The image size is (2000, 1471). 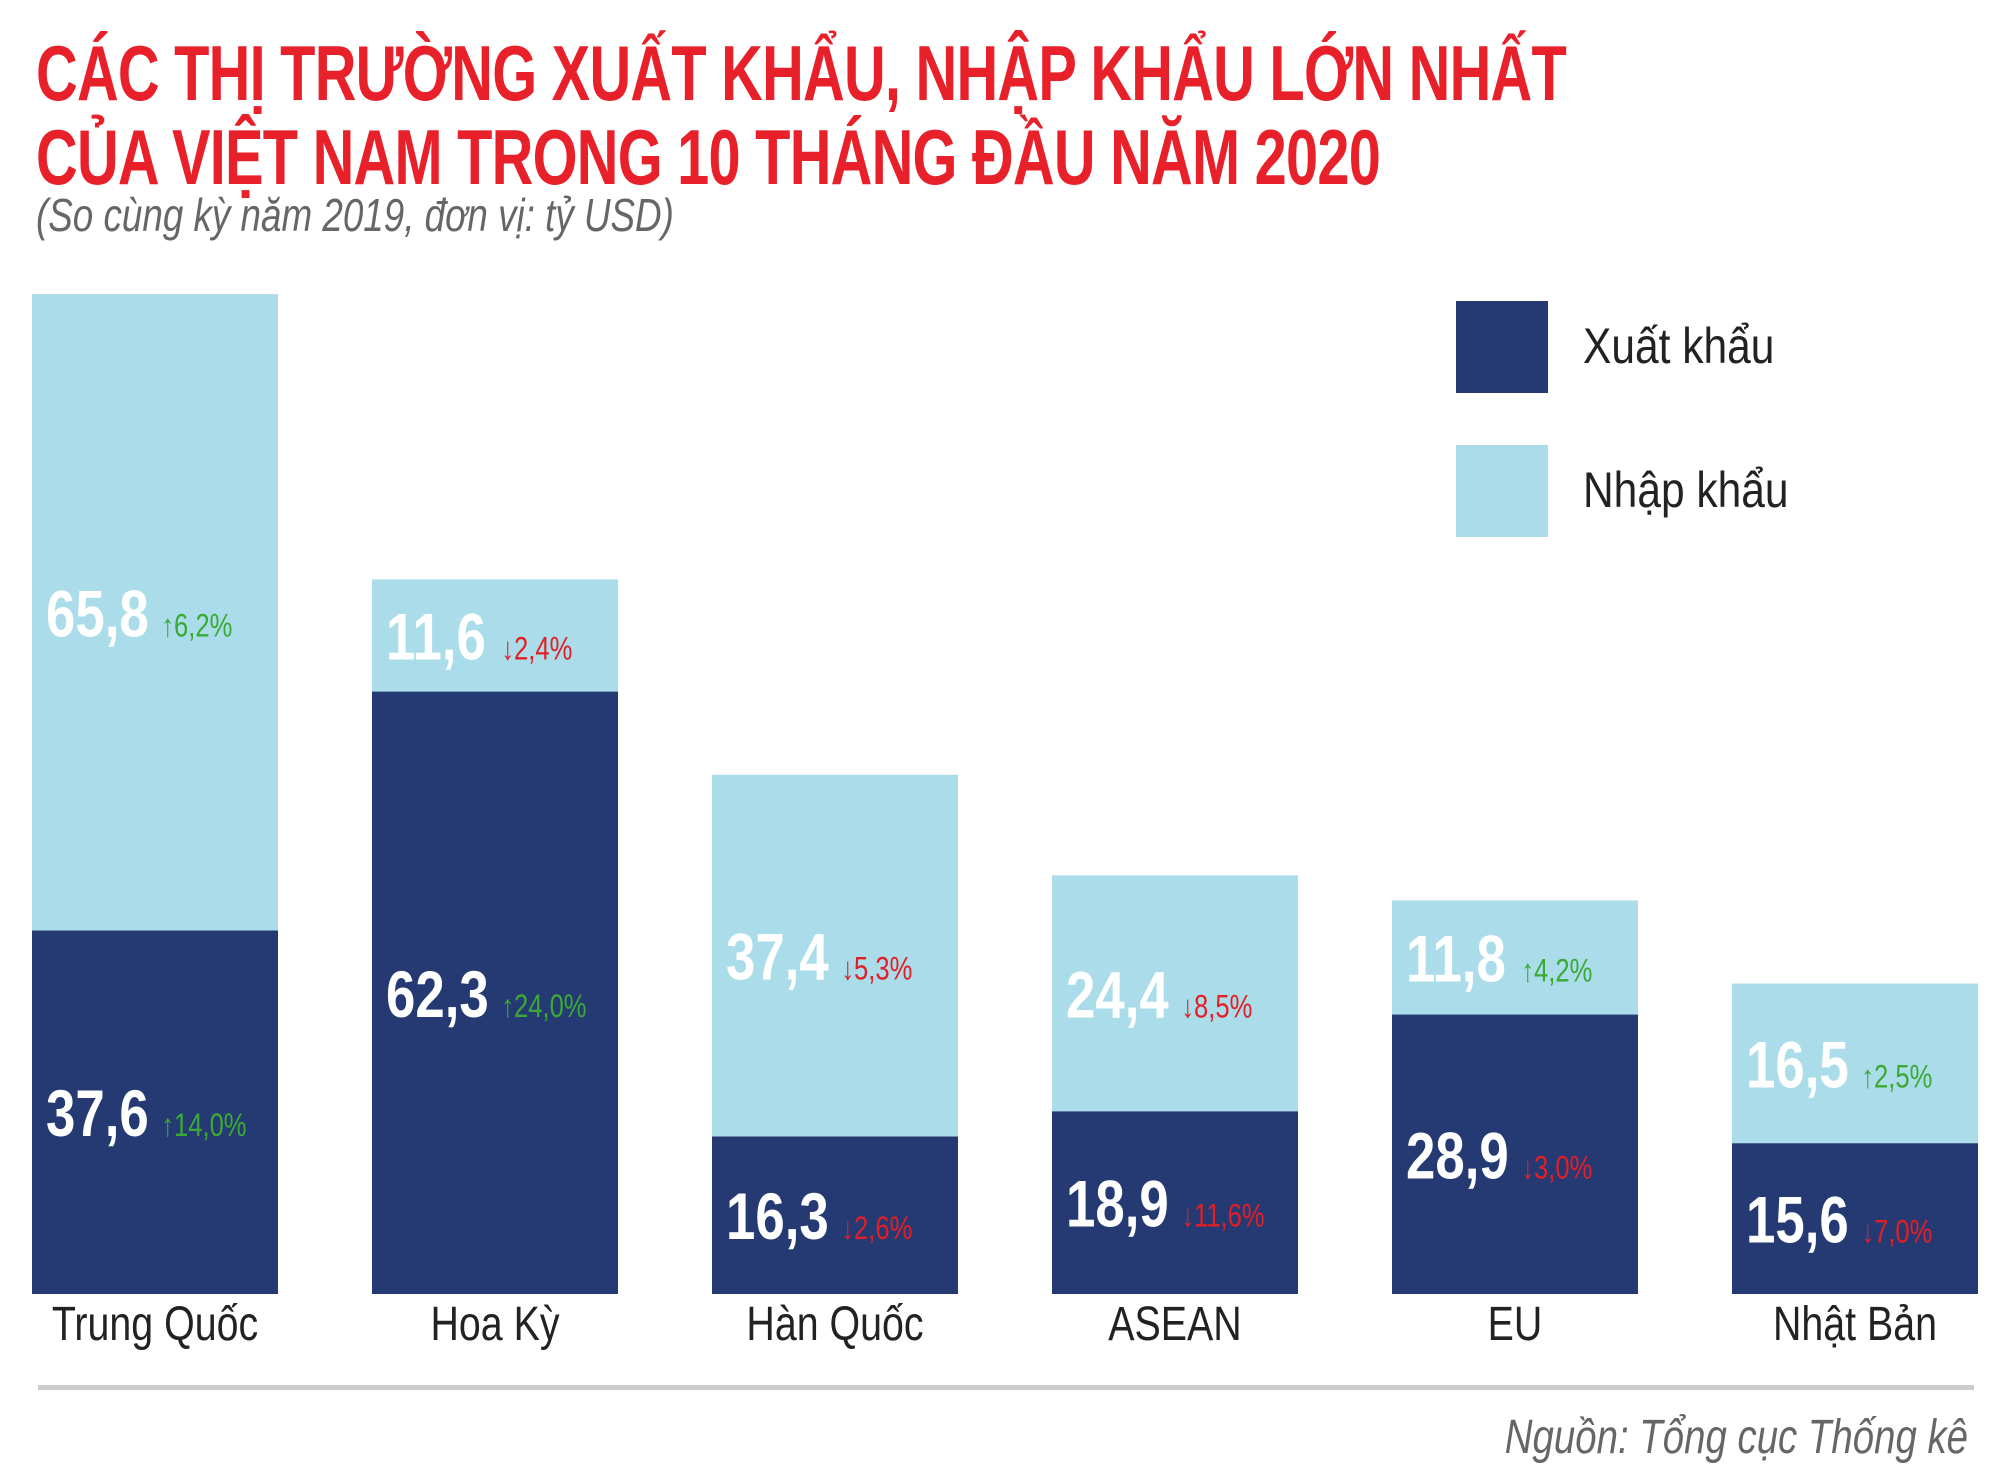 I want to click on value-label: 65,8, so click(x=97, y=614).